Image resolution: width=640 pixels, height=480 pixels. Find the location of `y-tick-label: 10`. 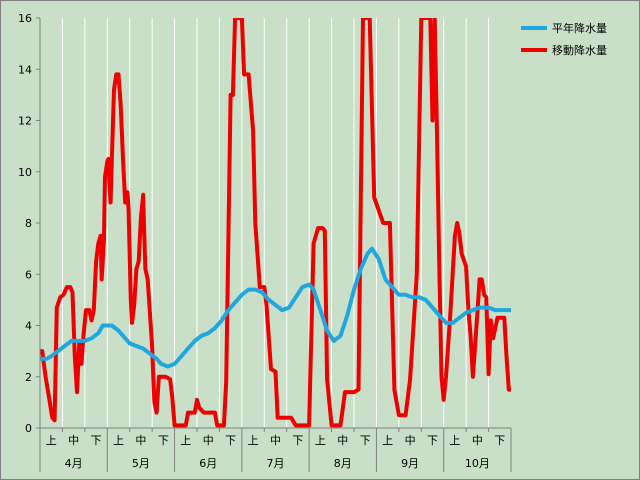

y-tick-label: 10 is located at coordinates (25, 172).